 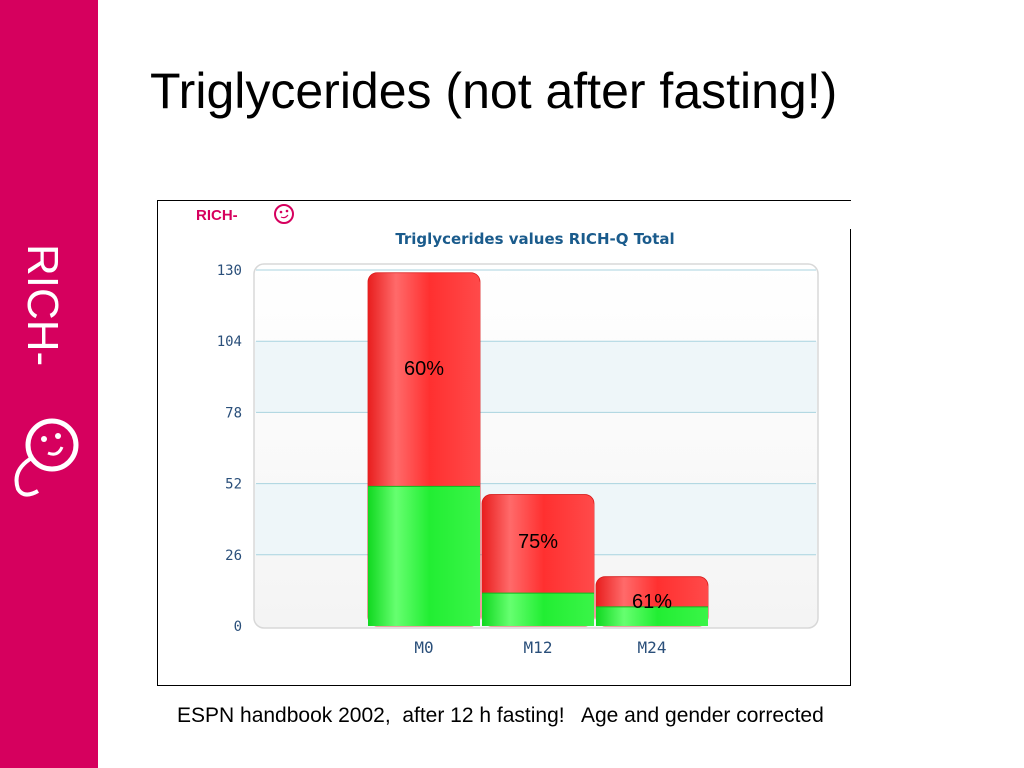 I want to click on frame-top-border, so click(x=504, y=200).